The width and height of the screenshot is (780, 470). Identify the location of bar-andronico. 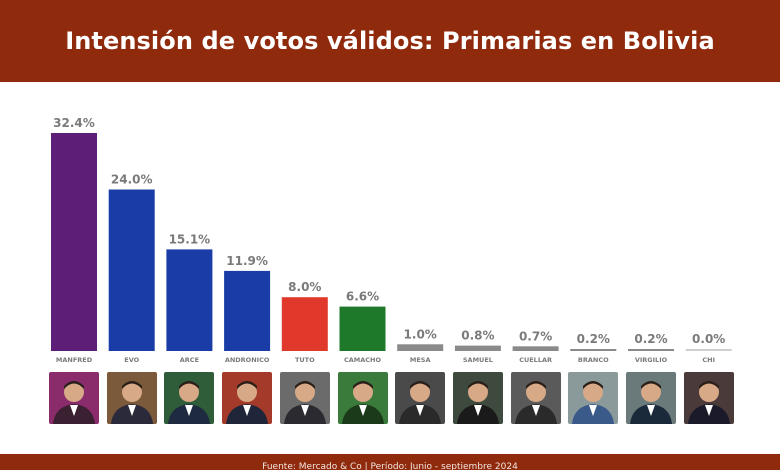
(247, 310).